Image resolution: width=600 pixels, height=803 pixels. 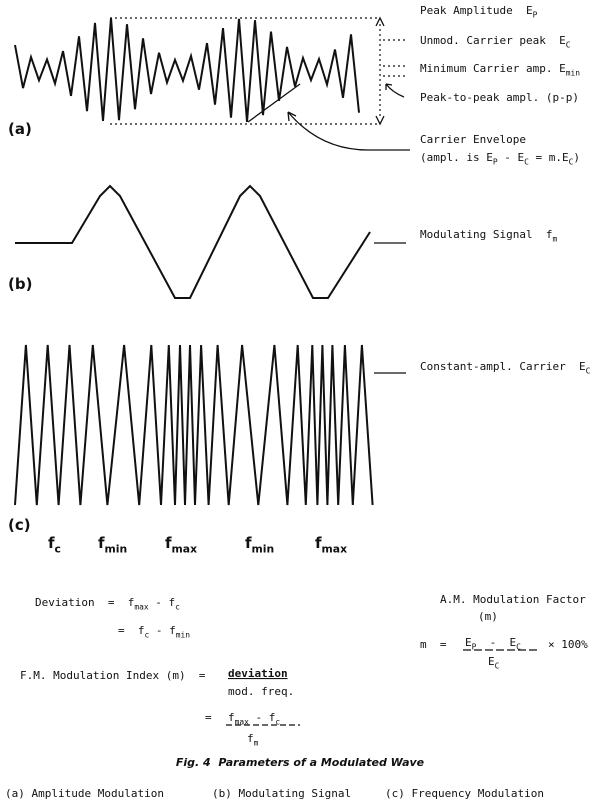 I want to click on formula: mod. freq., so click(x=261, y=691).